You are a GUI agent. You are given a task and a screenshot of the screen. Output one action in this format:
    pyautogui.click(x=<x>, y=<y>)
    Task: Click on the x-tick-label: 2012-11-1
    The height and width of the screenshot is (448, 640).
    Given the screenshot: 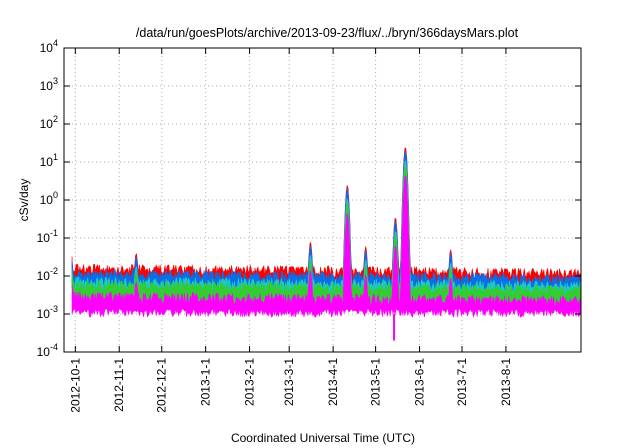 What is the action you would take?
    pyautogui.click(x=119, y=385)
    